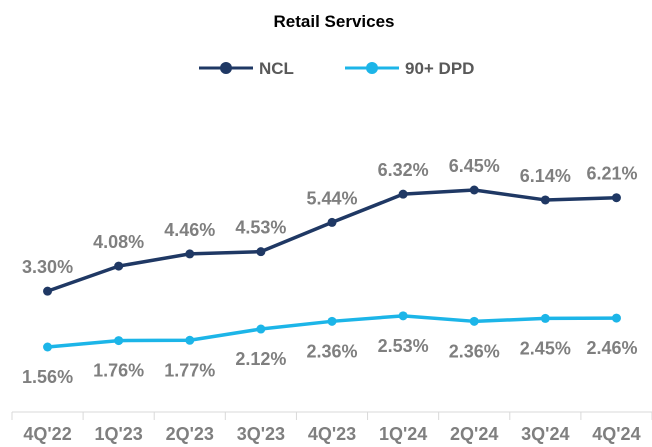 Image resolution: width=652 pixels, height=447 pixels. Describe the element at coordinates (331, 351) in the screenshot. I see `data-label-90dpd-4q23: 2.36%` at that location.